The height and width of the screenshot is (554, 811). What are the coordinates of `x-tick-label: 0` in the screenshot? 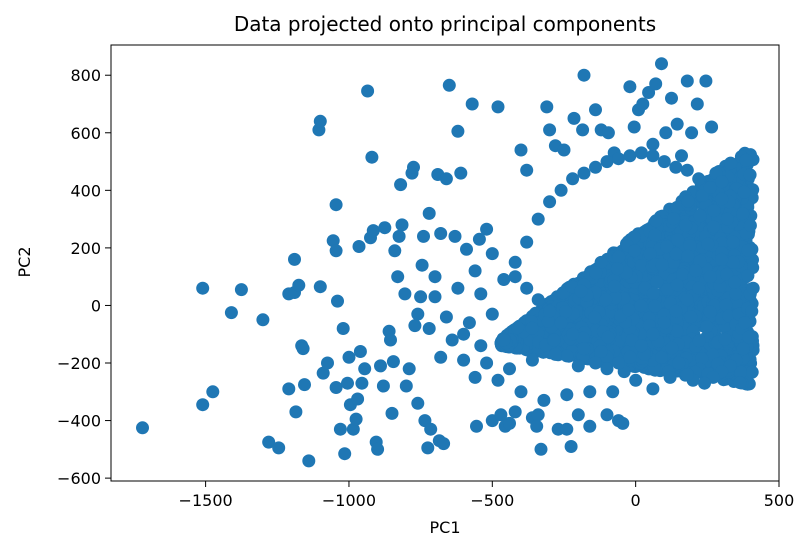 It's located at (636, 500).